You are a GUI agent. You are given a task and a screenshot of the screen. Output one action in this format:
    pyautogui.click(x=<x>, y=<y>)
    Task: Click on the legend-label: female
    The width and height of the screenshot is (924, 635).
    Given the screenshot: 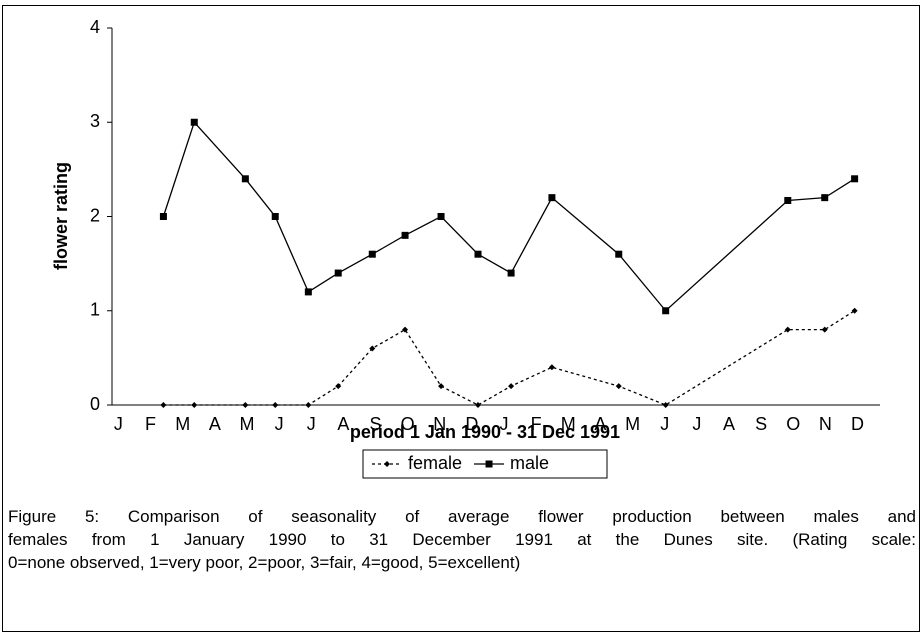 What is the action you would take?
    pyautogui.click(x=435, y=463)
    